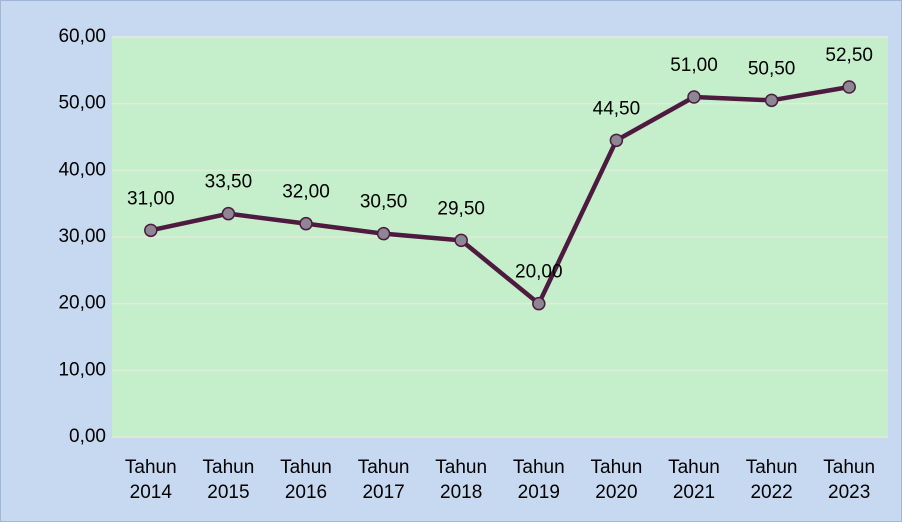 This screenshot has width=902, height=522. I want to click on data-label: 52,50, so click(849, 55).